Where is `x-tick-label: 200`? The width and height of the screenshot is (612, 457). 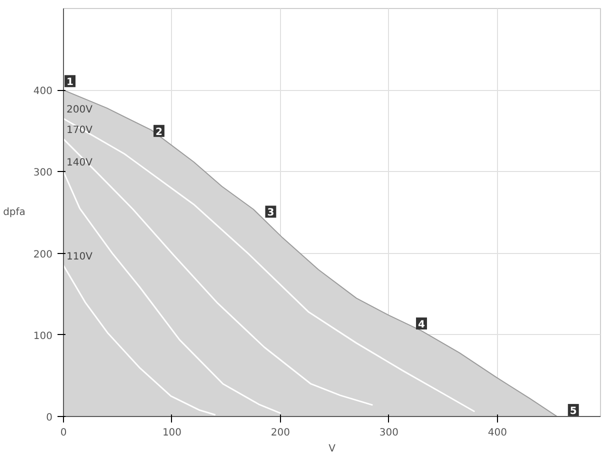 x-tick-label: 200 is located at coordinates (280, 433).